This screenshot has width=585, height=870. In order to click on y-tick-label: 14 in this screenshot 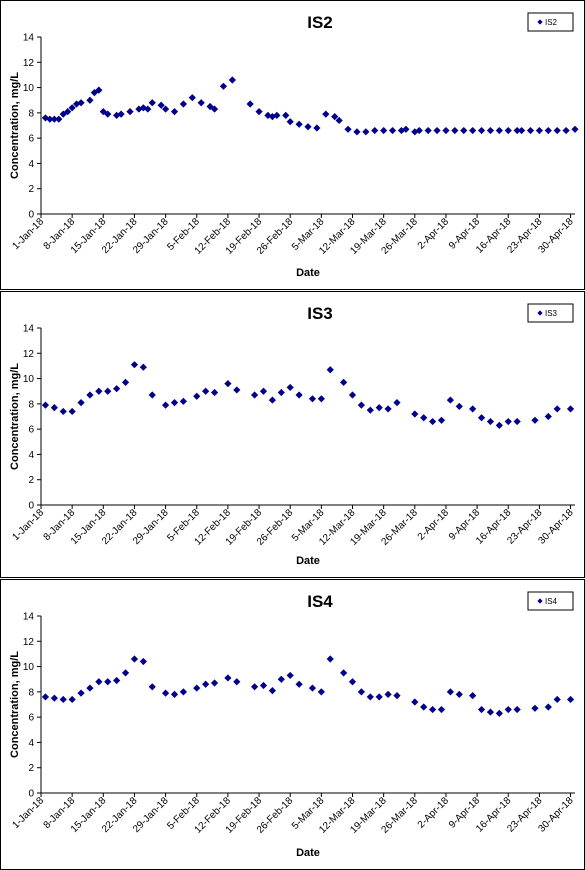, I will do `click(29, 38)`.